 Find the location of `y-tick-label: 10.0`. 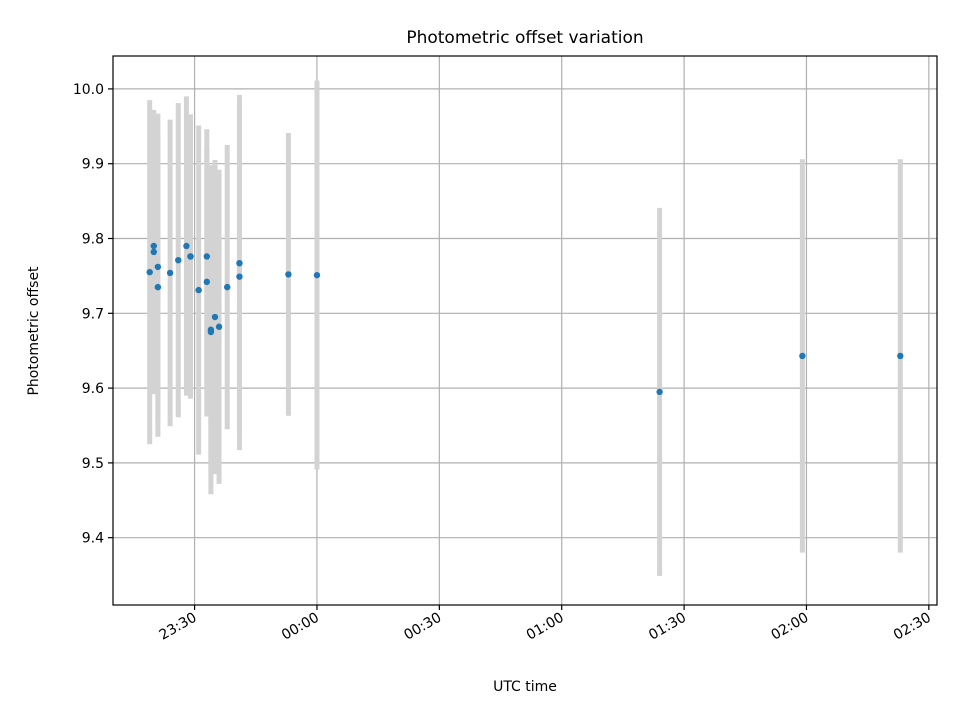

y-tick-label: 10.0 is located at coordinates (88, 90).